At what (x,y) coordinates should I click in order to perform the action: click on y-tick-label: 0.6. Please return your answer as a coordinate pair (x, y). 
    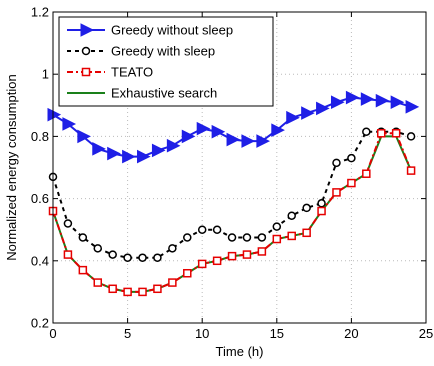
    Looking at the image, I should click on (40, 198).